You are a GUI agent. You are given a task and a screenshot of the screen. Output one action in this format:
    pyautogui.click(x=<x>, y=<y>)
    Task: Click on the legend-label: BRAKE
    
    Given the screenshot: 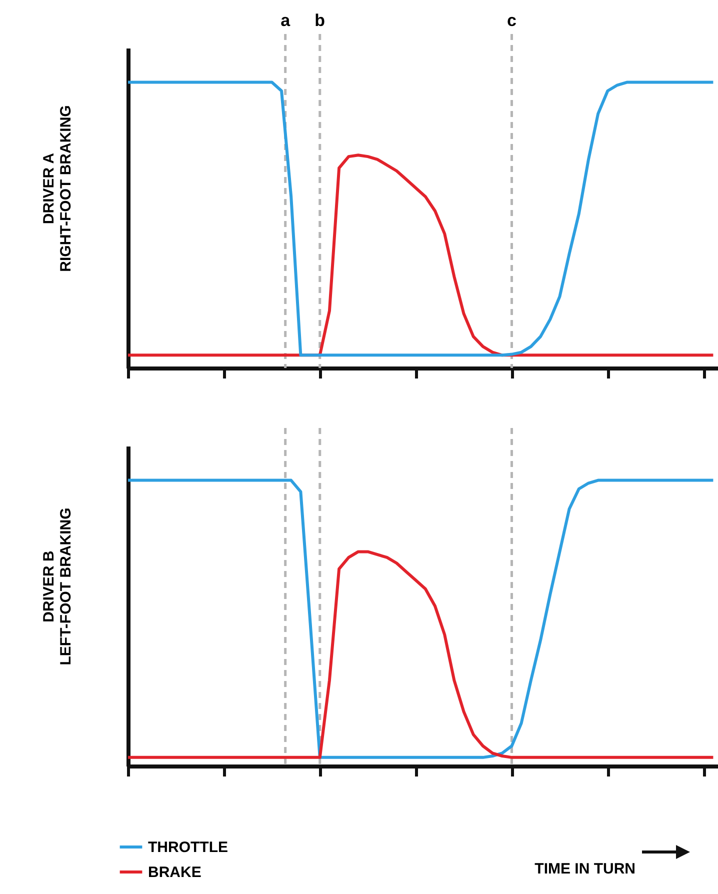 What is the action you would take?
    pyautogui.click(x=175, y=872)
    